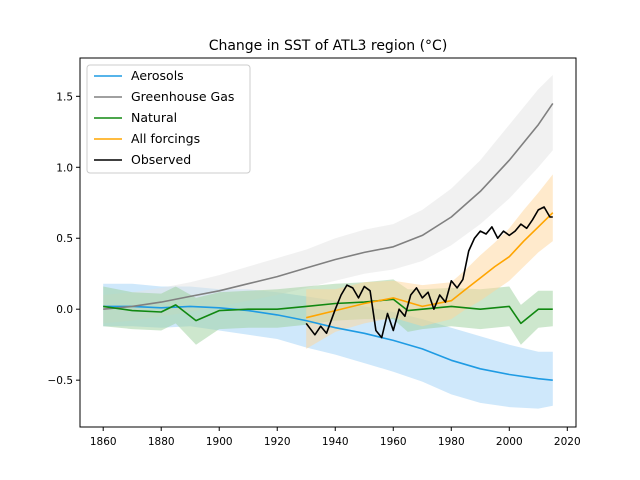  Describe the element at coordinates (154, 117) in the screenshot. I see `legend-label-natural: Natural` at that location.